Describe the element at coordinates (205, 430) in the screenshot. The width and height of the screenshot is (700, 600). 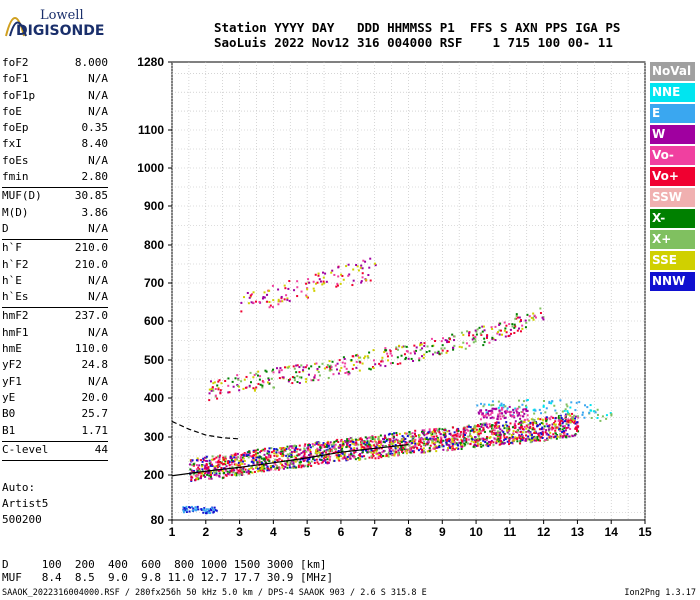
I see `profile-dashed-line` at that location.